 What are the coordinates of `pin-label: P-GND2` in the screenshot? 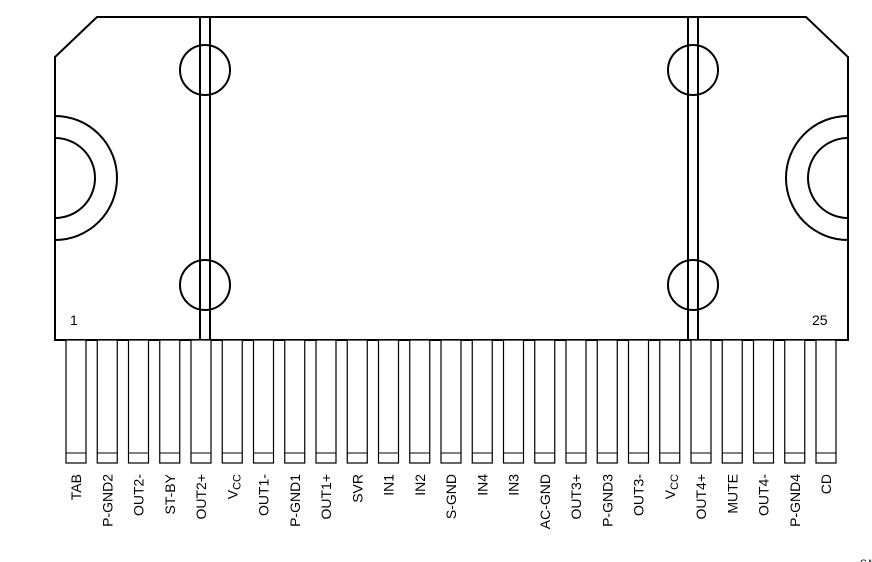 It's located at (107, 500).